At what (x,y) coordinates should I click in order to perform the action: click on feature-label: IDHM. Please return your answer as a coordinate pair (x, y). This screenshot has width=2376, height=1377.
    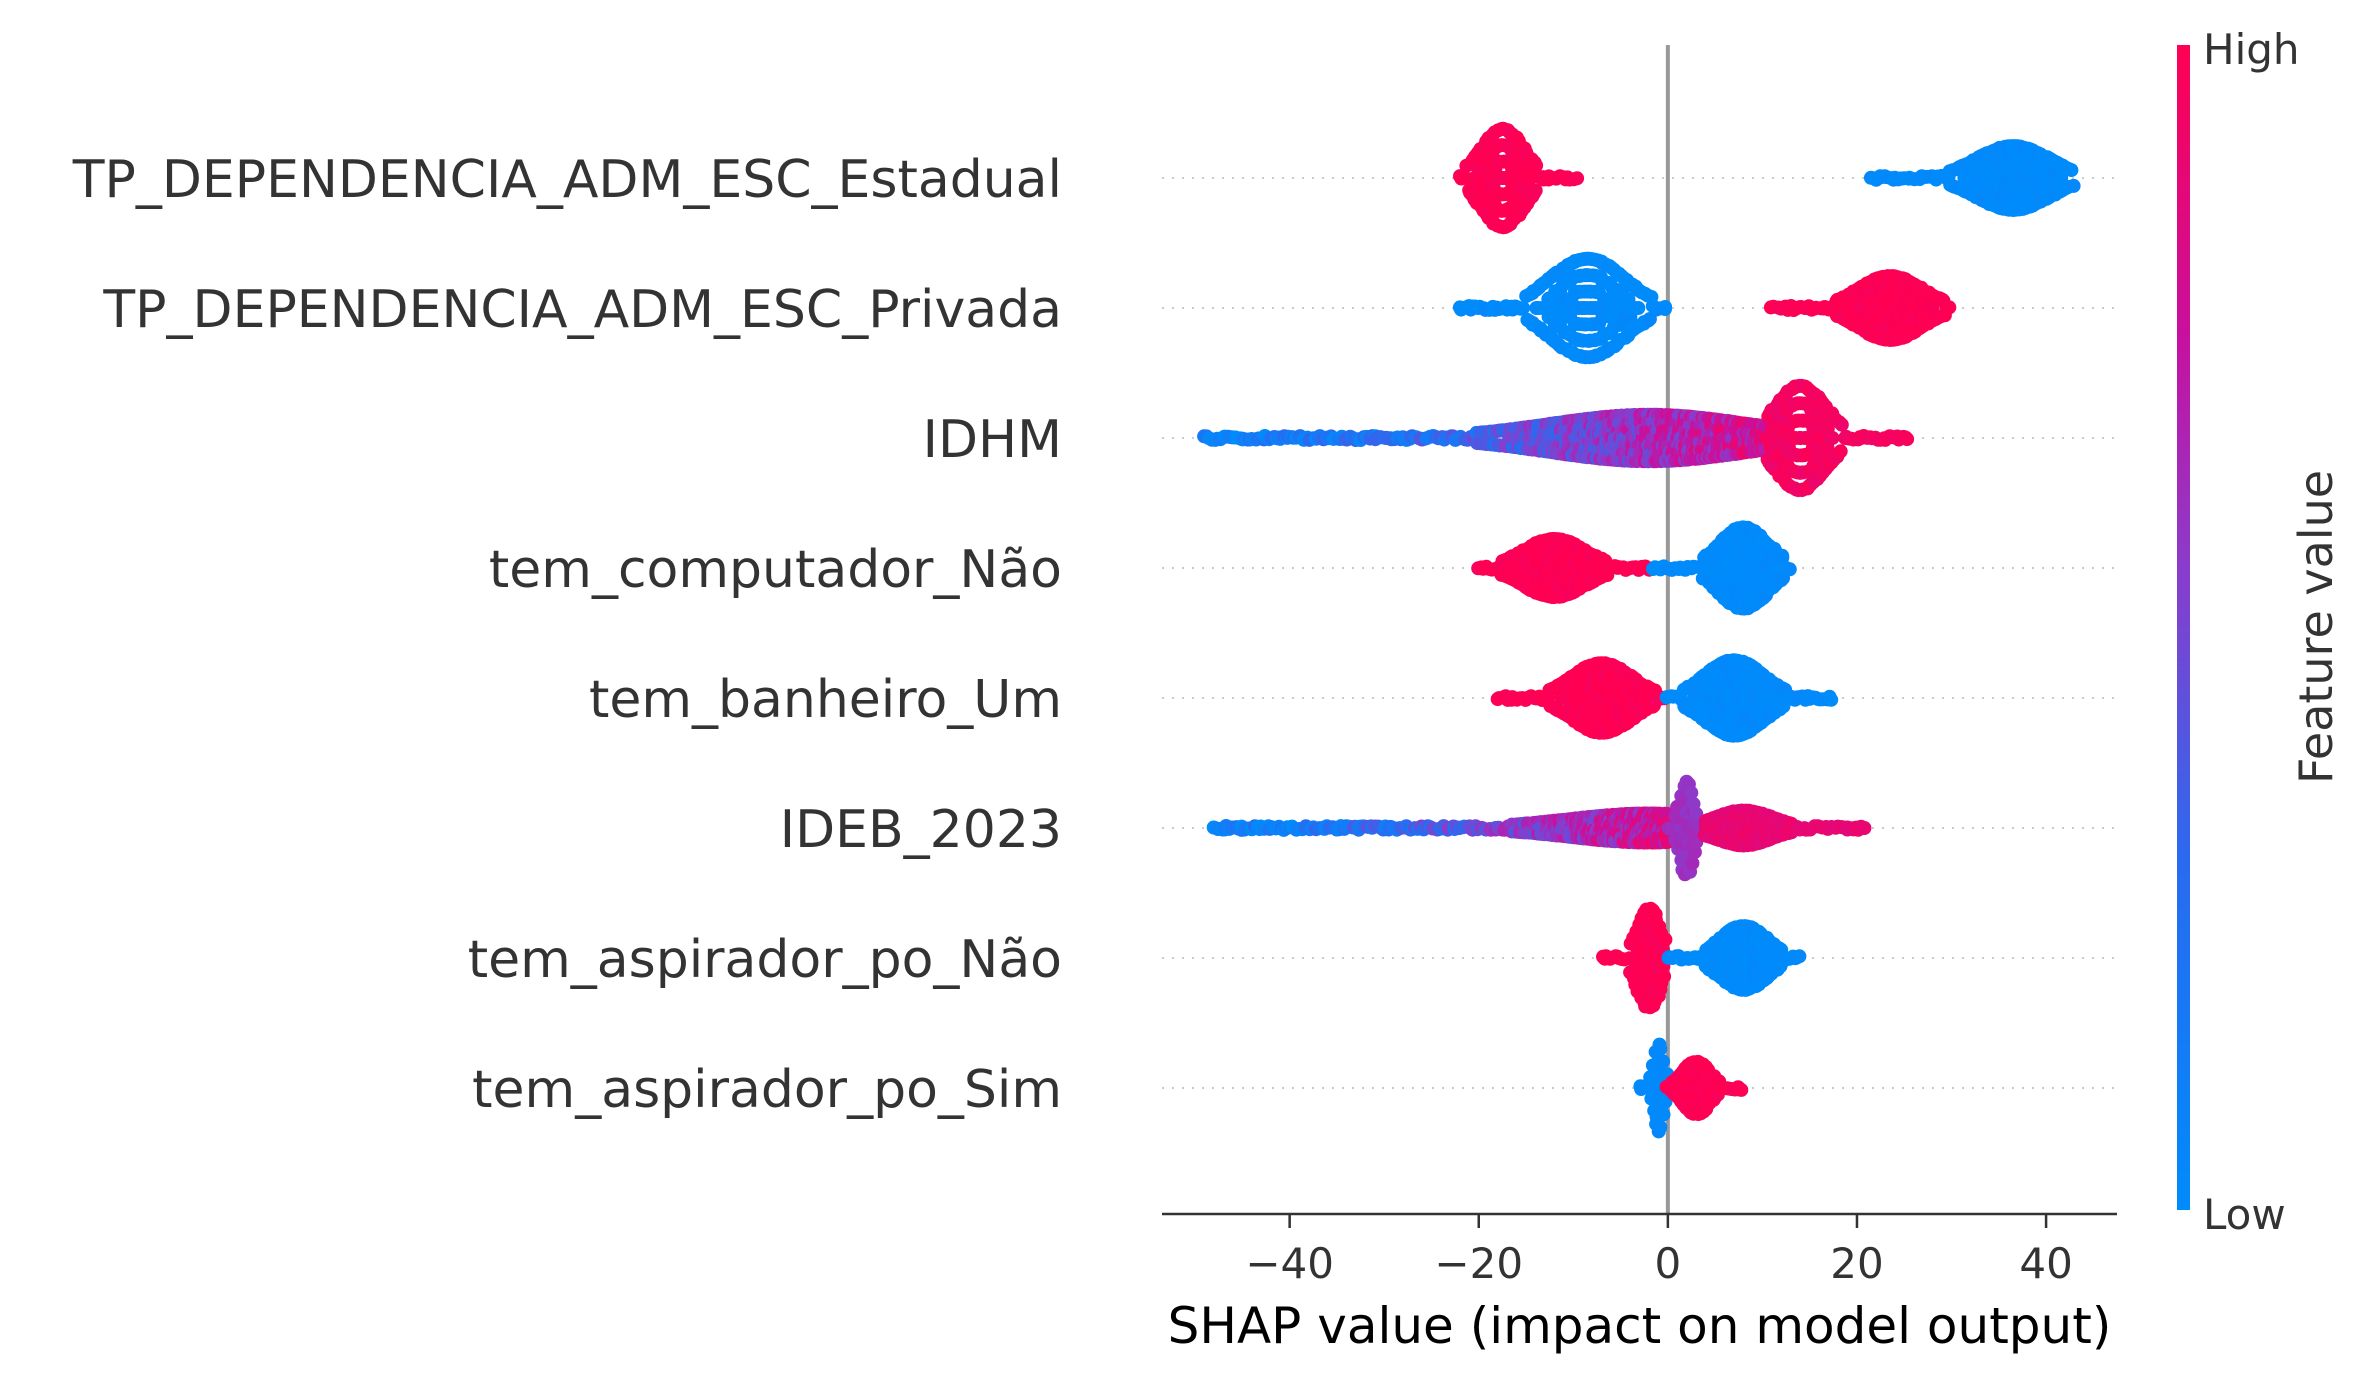
    Looking at the image, I should click on (992, 440).